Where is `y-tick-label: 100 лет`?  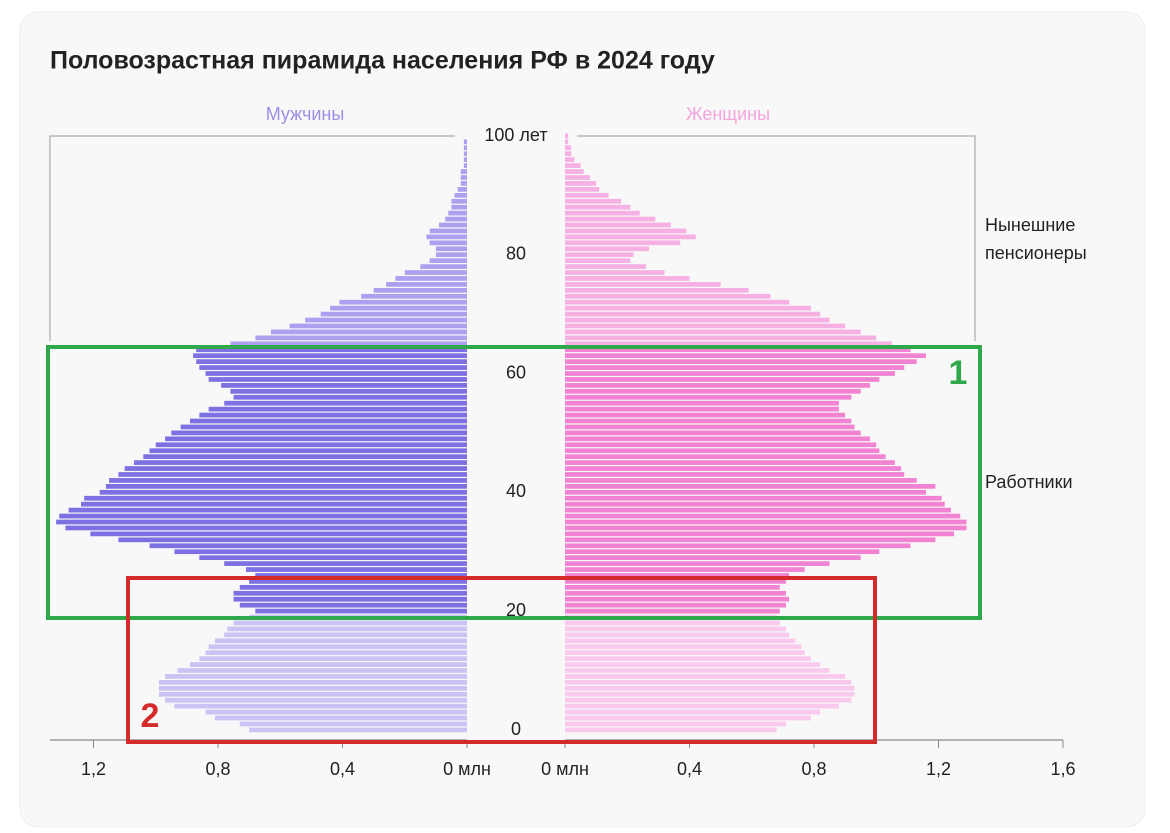
y-tick-label: 100 лет is located at coordinates (515, 135).